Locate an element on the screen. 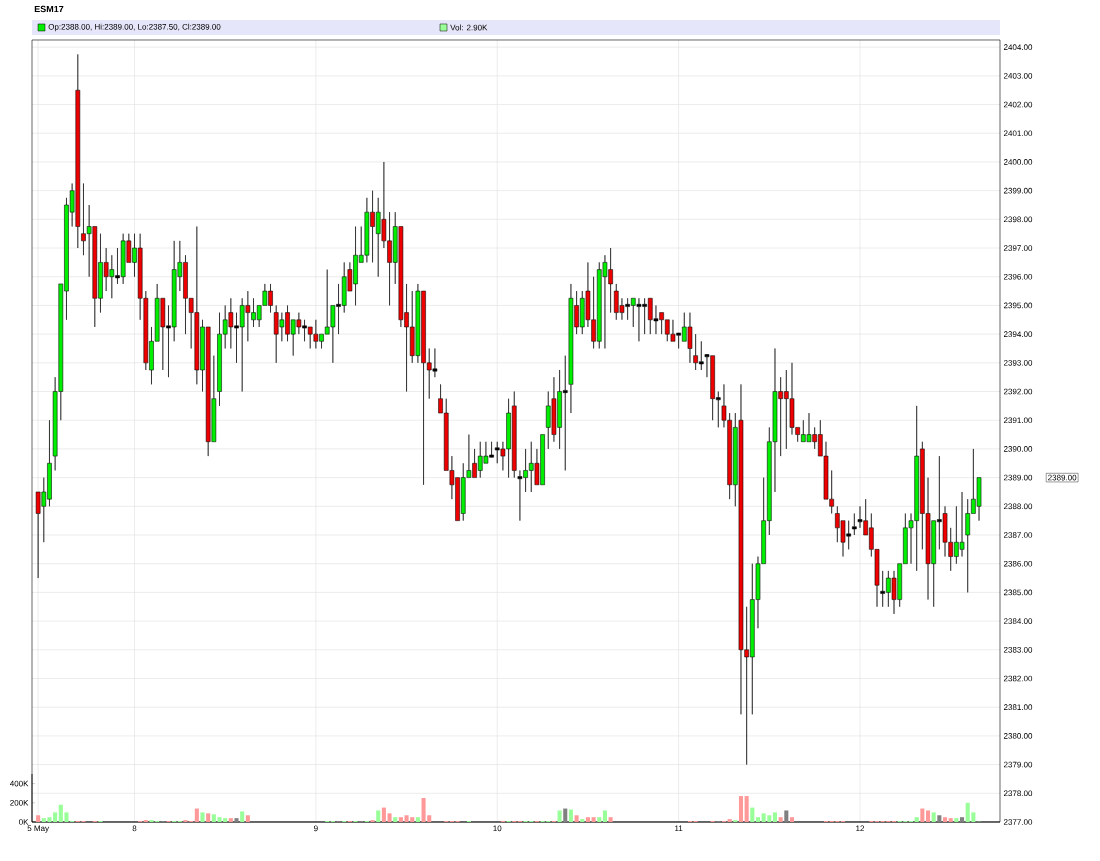 This screenshot has height=861, width=1100. x-tick-label: 11 is located at coordinates (679, 828).